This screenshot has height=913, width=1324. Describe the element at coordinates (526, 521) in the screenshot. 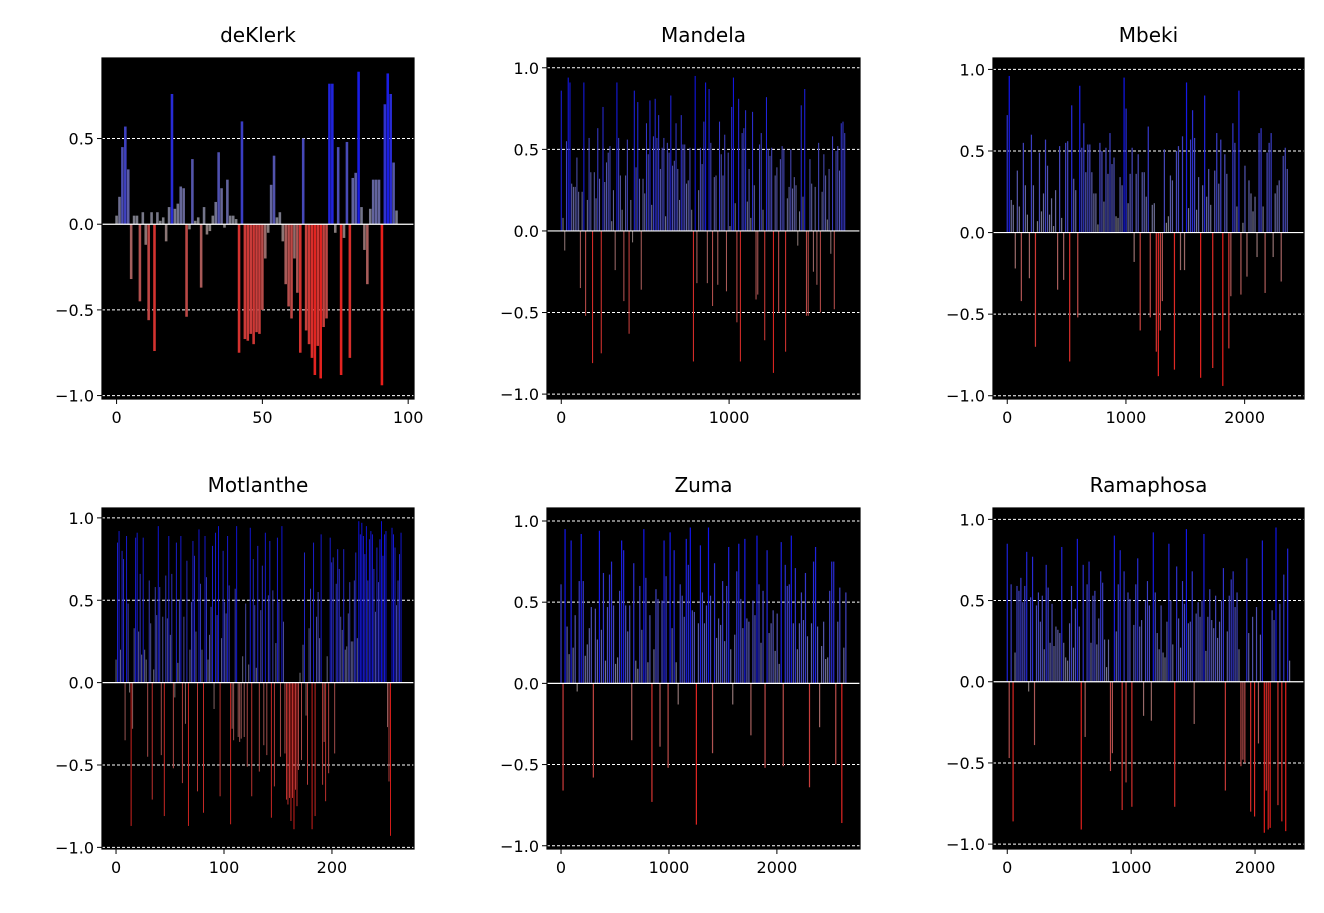

I see `y-tick-label: 1.0` at that location.